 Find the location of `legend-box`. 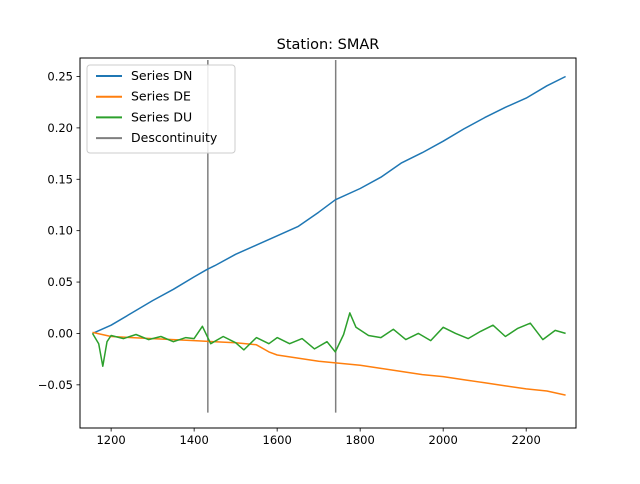

legend-box is located at coordinates (161, 109).